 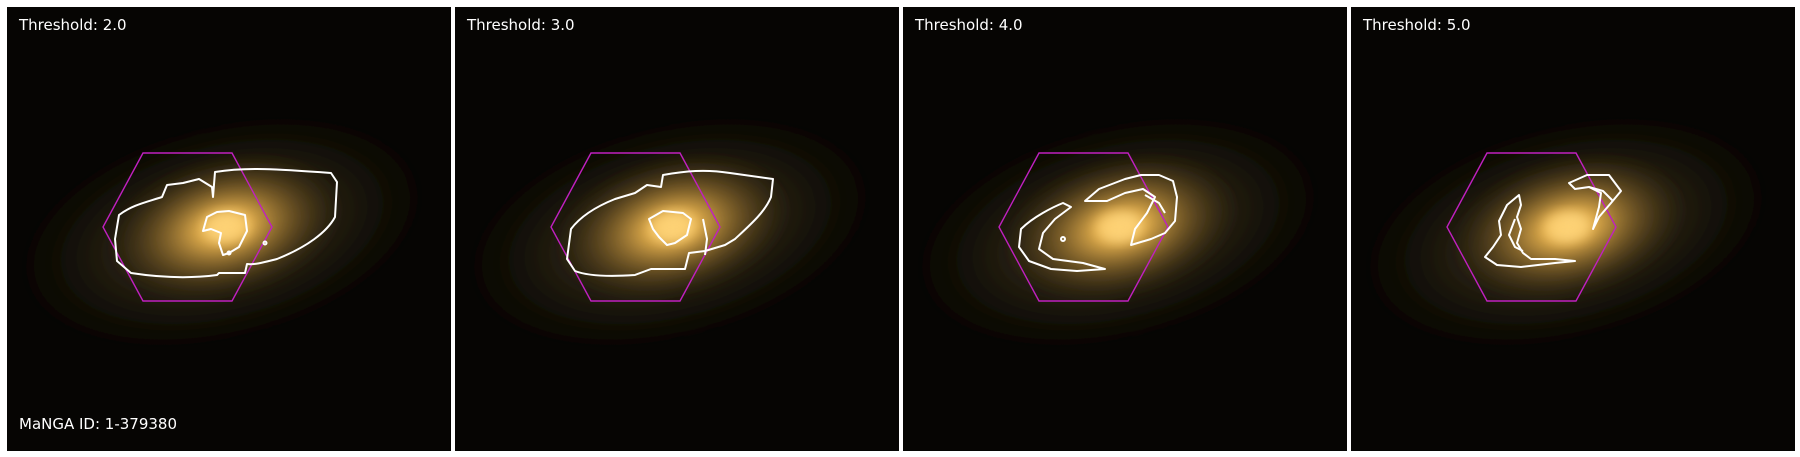 What do you see at coordinates (969, 25) in the screenshot?
I see `threshold-label: Threshold: 4.0` at bounding box center [969, 25].